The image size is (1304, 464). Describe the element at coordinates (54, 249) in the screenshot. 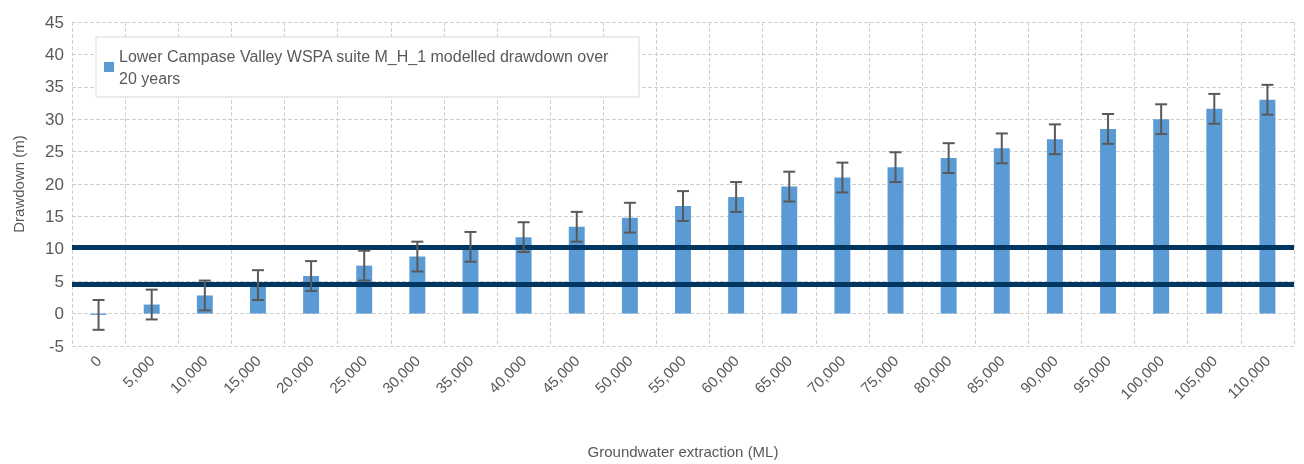

I see `y-tick-label: 10` at that location.